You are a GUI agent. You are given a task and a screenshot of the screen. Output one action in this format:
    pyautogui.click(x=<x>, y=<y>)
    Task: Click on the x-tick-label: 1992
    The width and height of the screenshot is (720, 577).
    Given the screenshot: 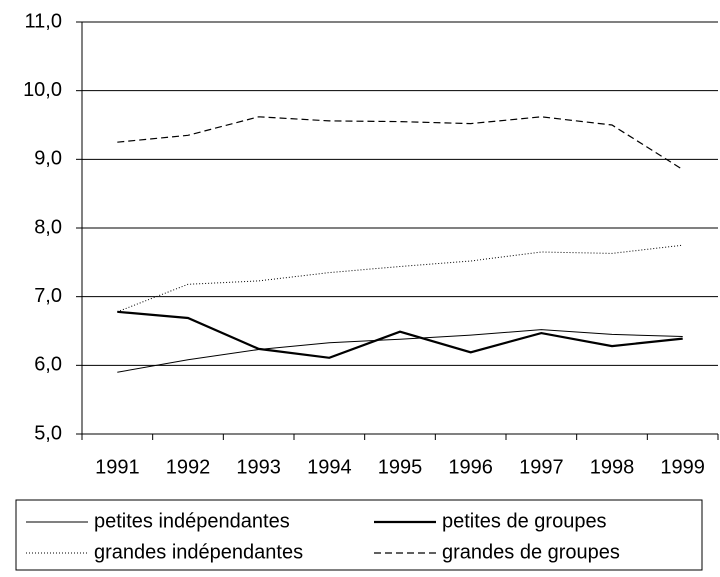 What is the action you would take?
    pyautogui.click(x=188, y=467)
    